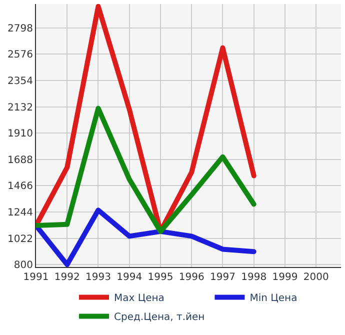 The width and height of the screenshot is (345, 335). Describe the element at coordinates (20, 134) in the screenshot. I see `y-tick-label: 1910` at that location.